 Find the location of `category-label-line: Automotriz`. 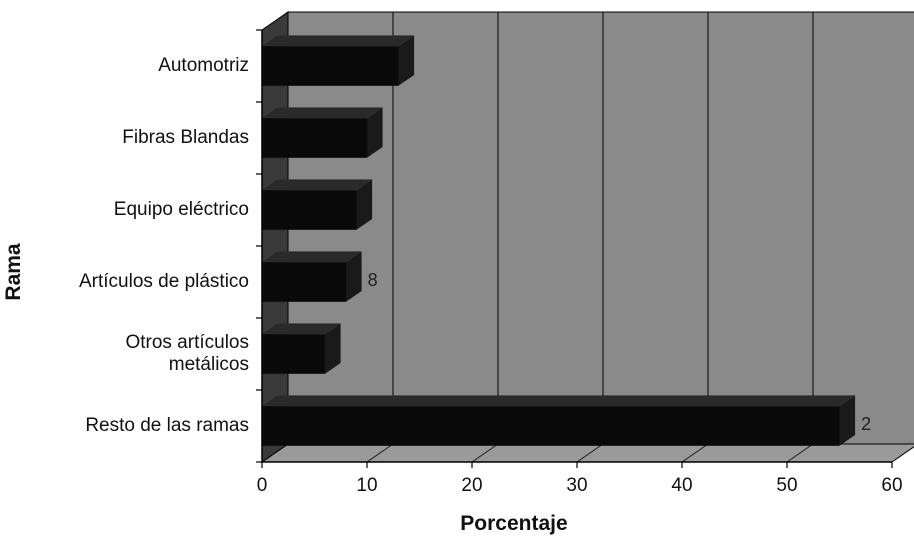

category-label-line: Automotriz is located at coordinates (203, 65).